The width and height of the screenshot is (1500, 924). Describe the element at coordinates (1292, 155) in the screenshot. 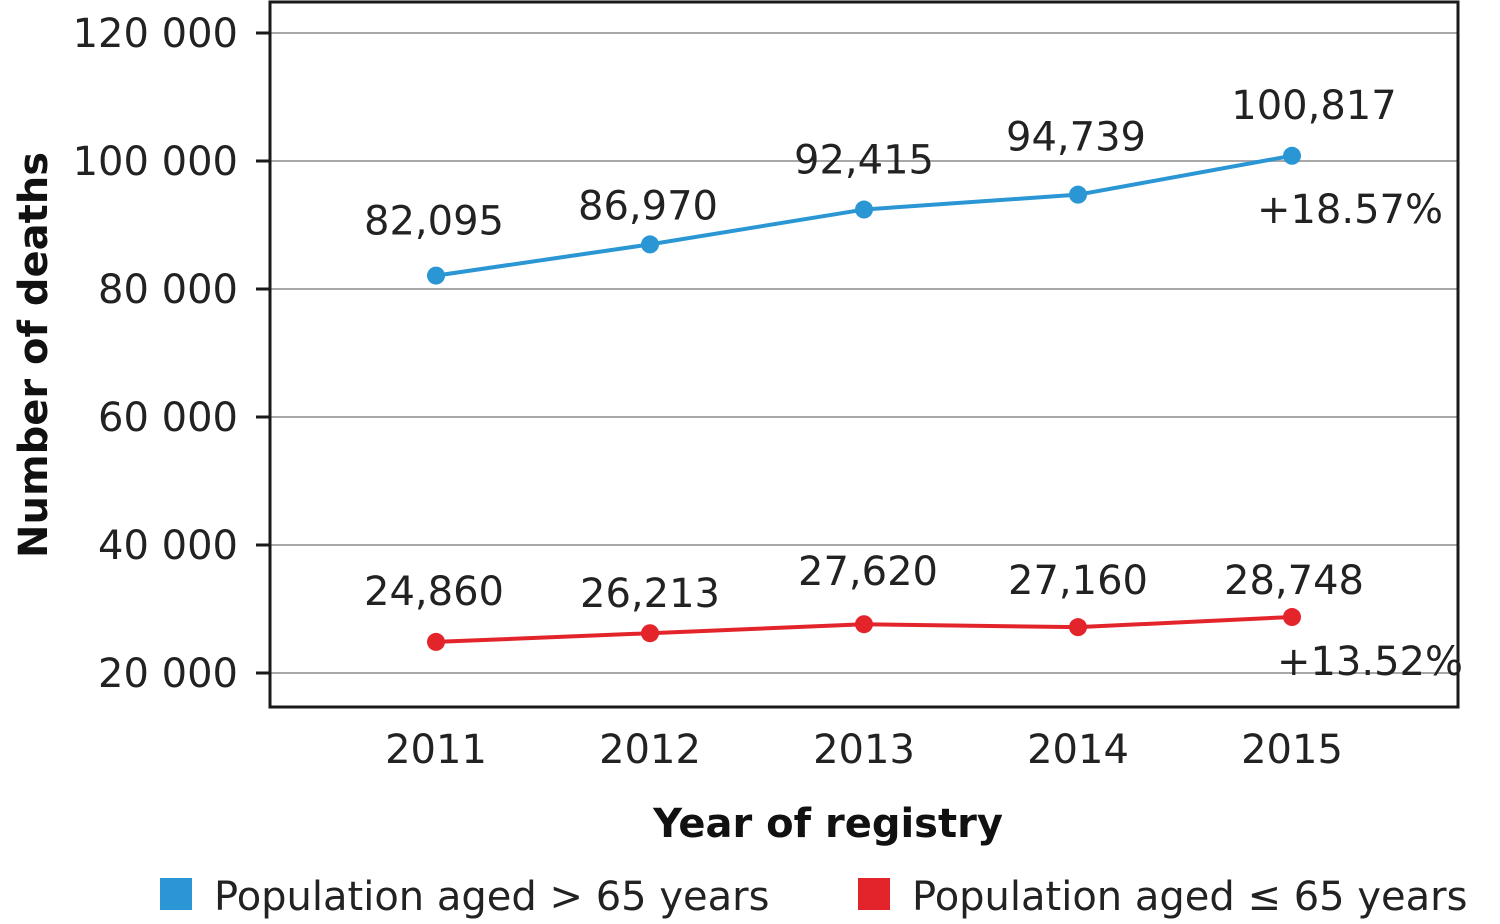

I see `data-point-over-65-2015` at that location.